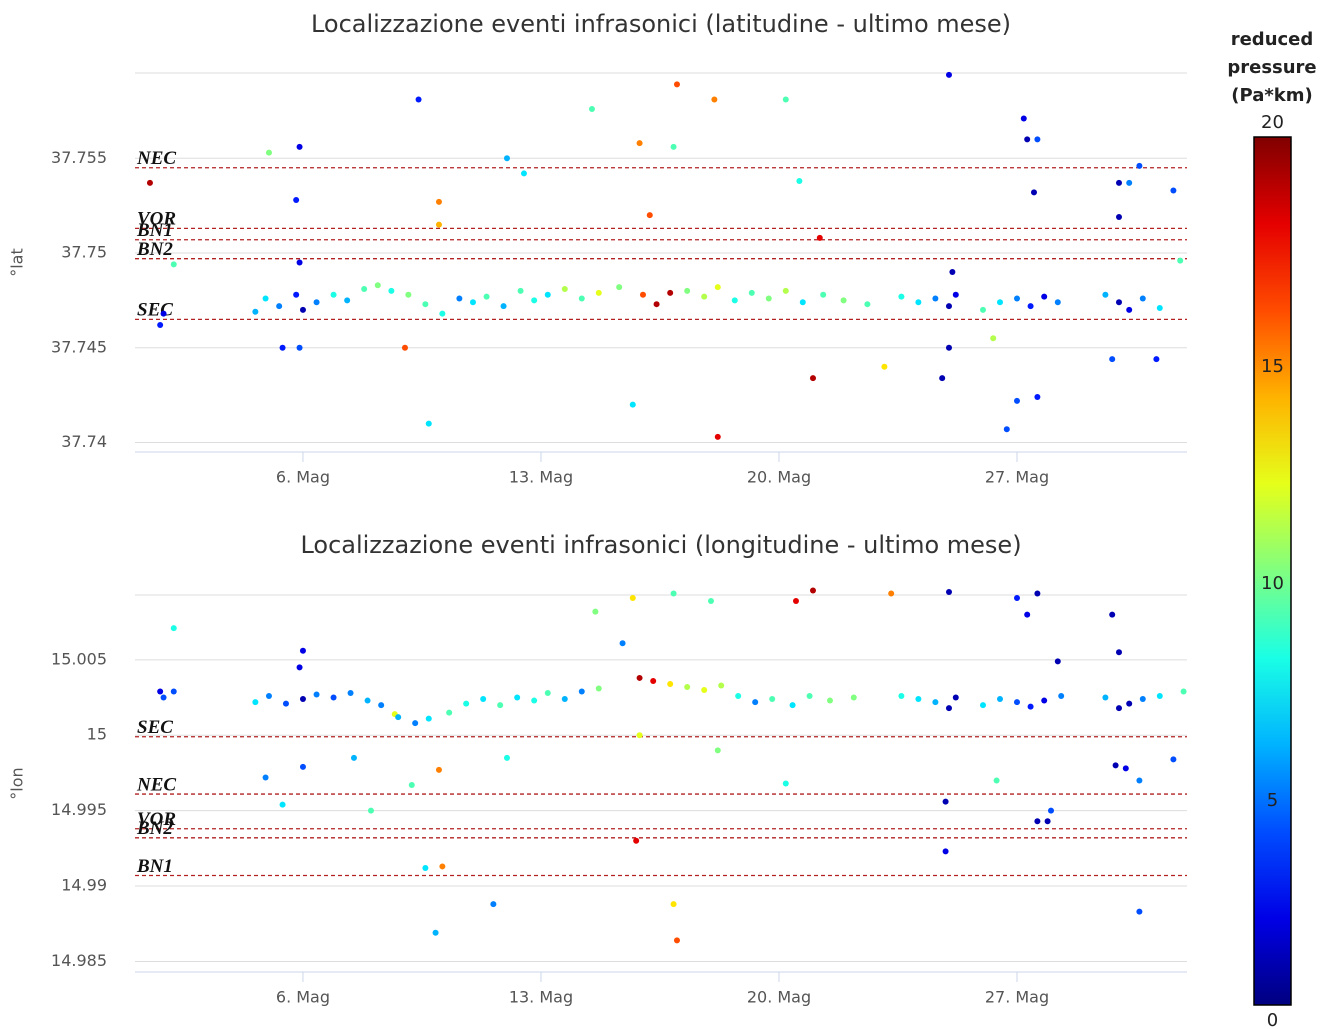 The height and width of the screenshot is (1029, 1338). What do you see at coordinates (1271, 67) in the screenshot?
I see `colorbar-title: pressure` at bounding box center [1271, 67].